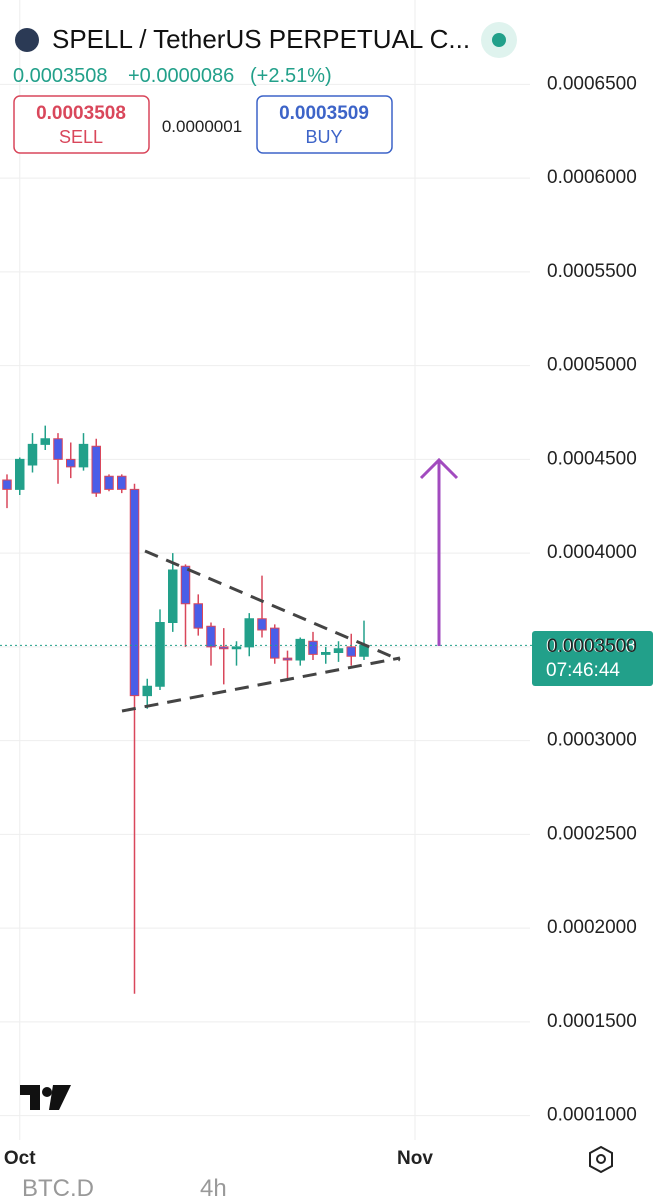  What do you see at coordinates (415, 1158) in the screenshot?
I see `x-tick-label: Nov` at bounding box center [415, 1158].